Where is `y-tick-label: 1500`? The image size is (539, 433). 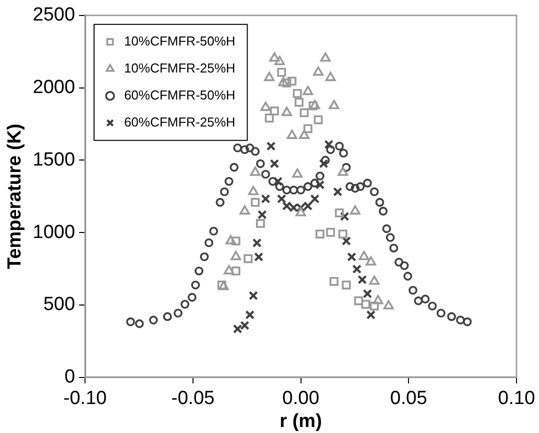 y-tick-label: 1500 is located at coordinates (54, 159).